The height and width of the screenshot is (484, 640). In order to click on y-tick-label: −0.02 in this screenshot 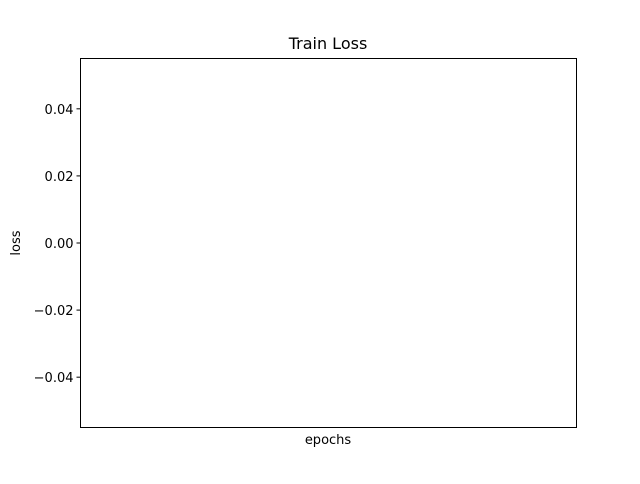, I will do `click(54, 311)`.